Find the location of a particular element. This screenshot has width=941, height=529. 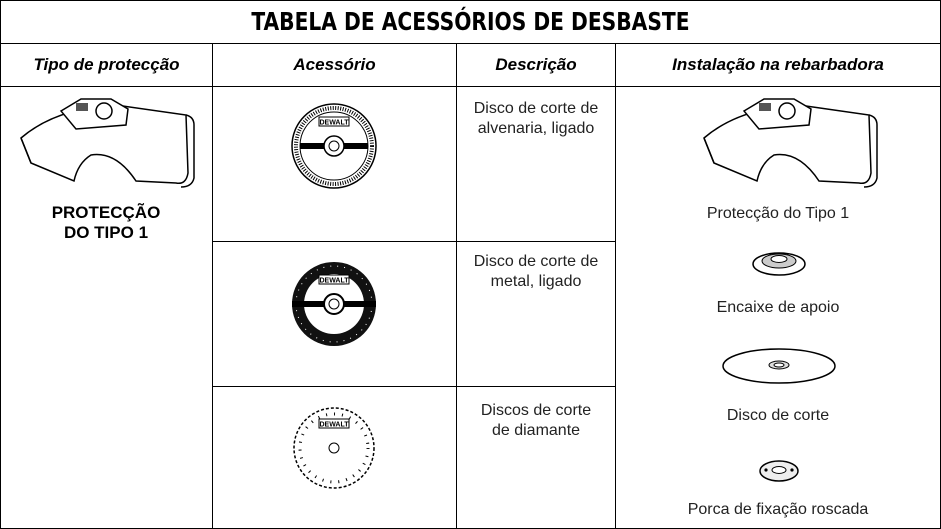

backing-flange is located at coordinates (779, 264).